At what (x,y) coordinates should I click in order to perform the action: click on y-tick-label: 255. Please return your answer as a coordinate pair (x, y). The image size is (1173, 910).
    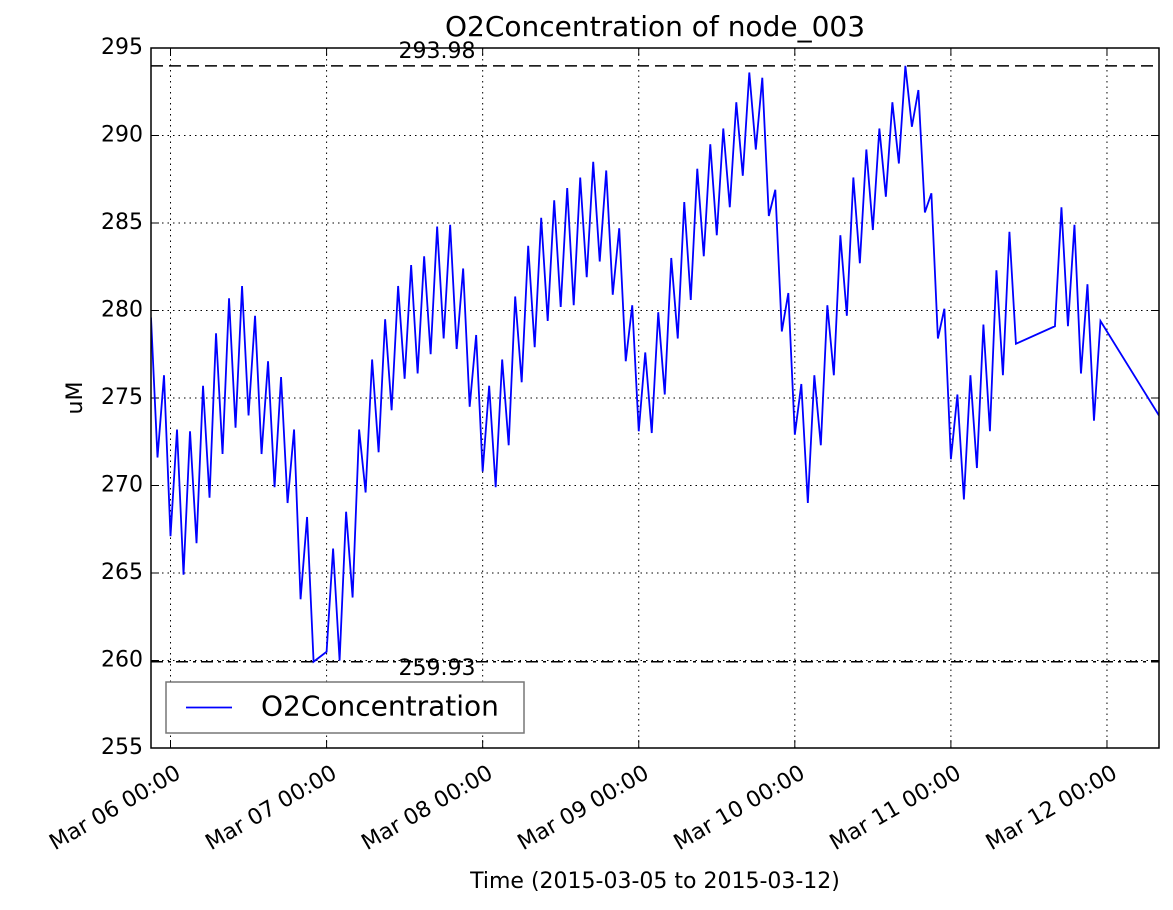
    Looking at the image, I should click on (122, 747).